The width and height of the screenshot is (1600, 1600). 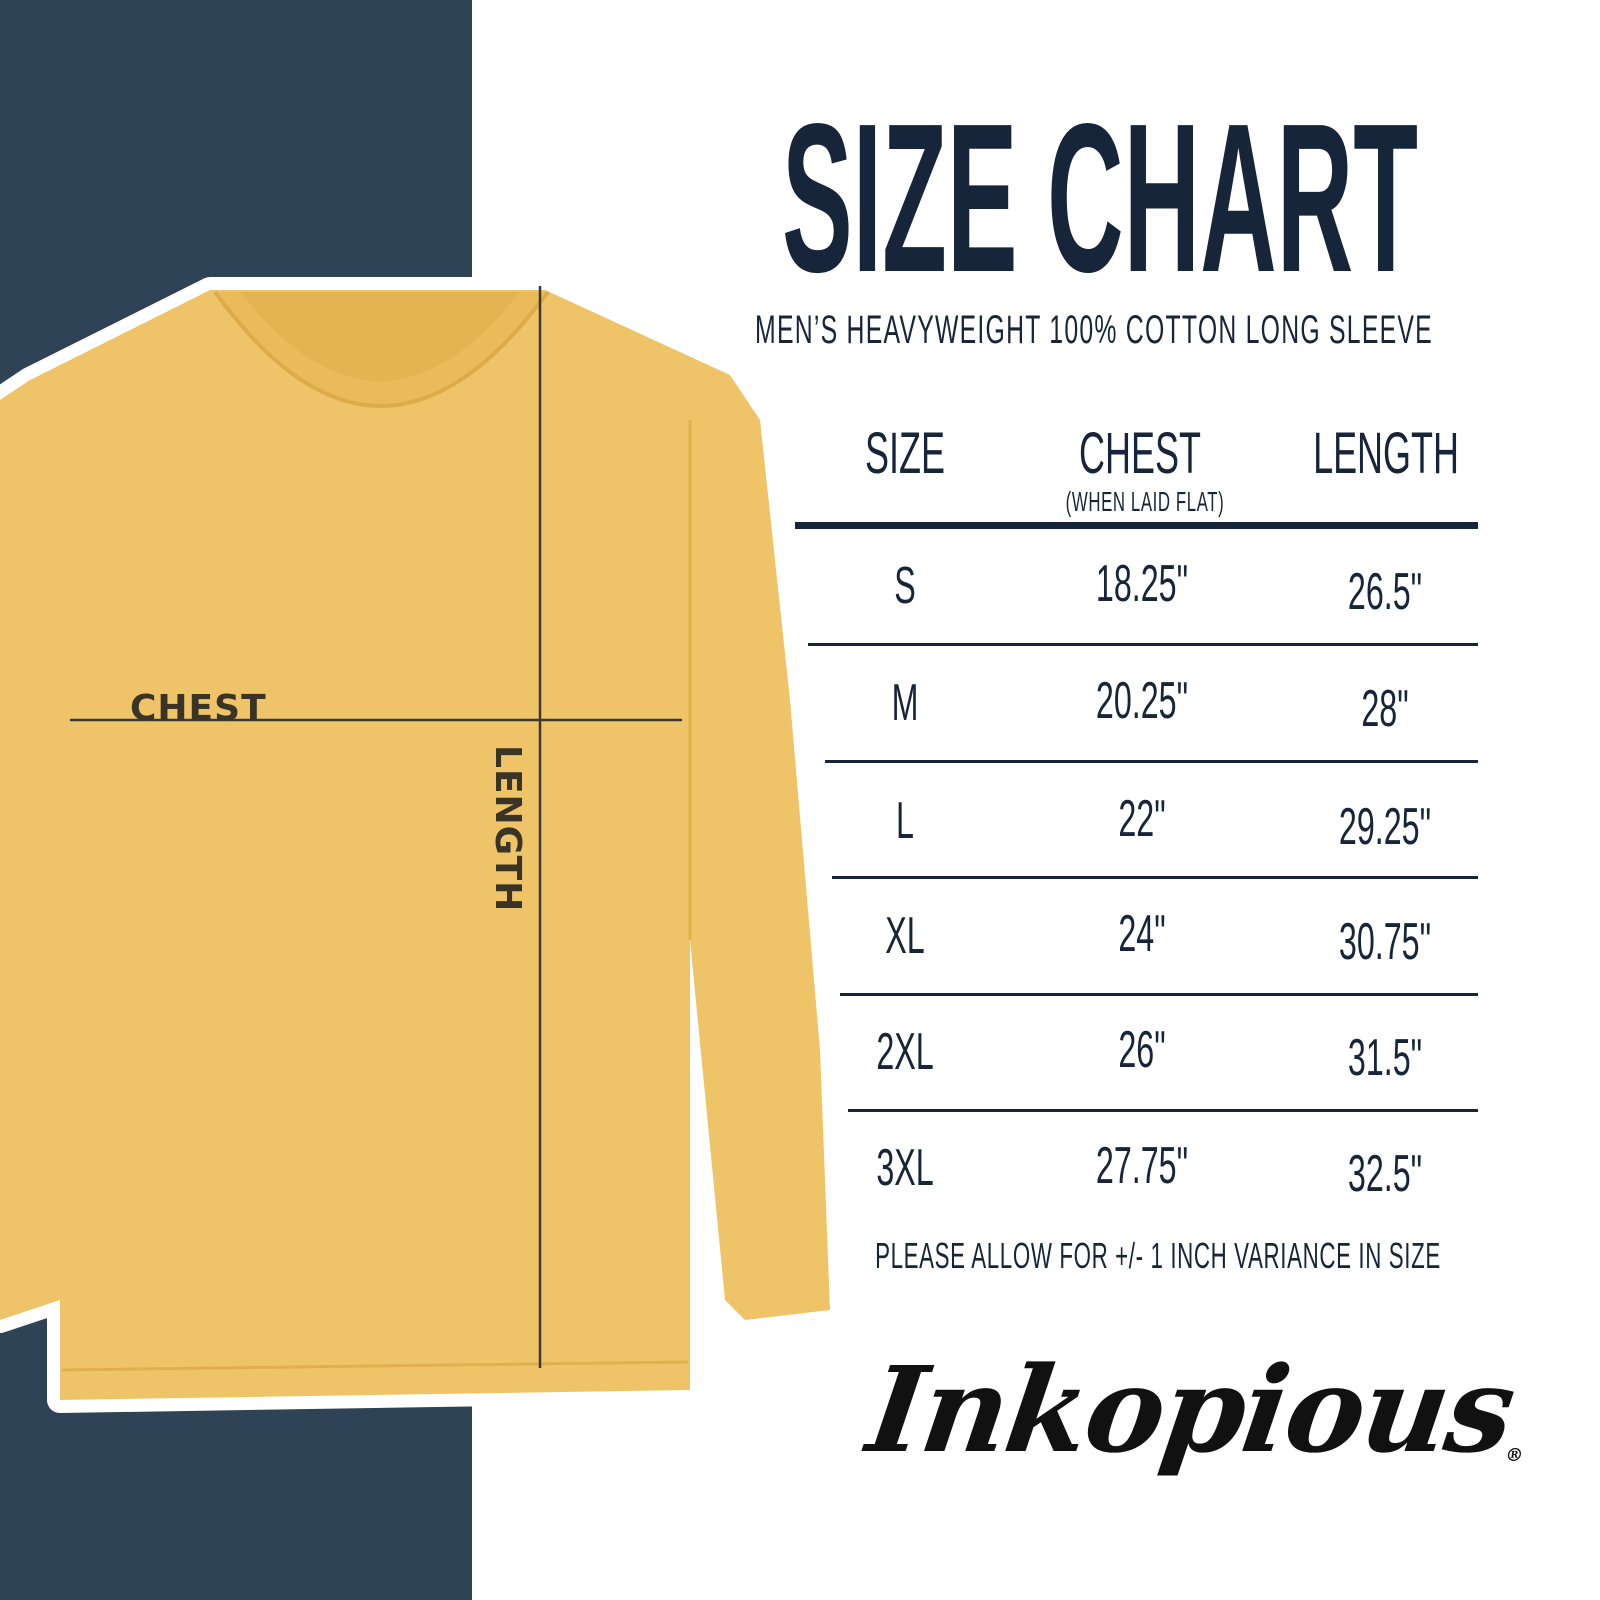 I want to click on cell-length: 28", so click(x=1385, y=709).